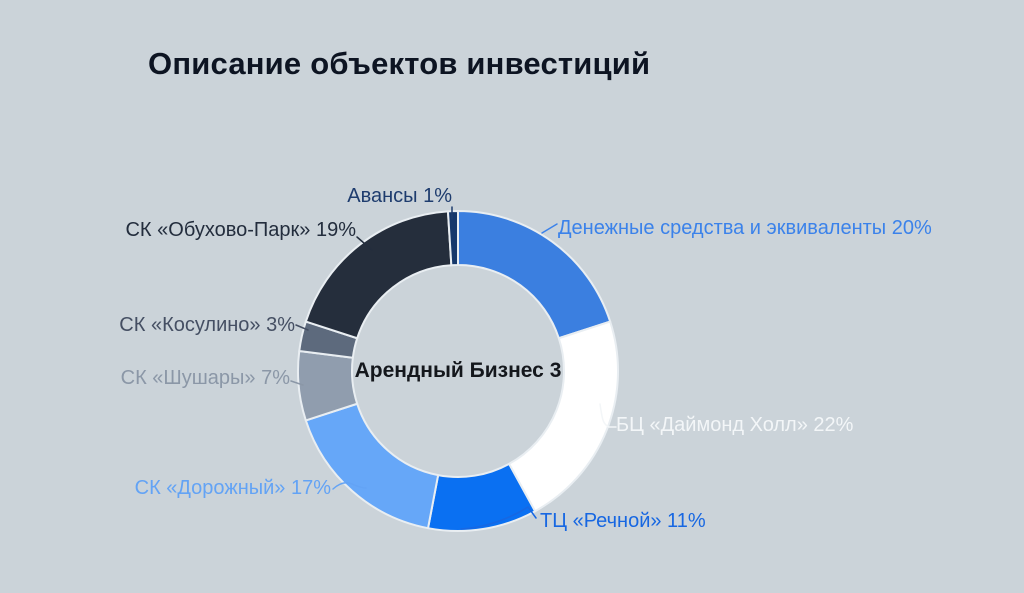  Describe the element at coordinates (623, 521) in the screenshot. I see `pie-label-rechnoy: ТЦ «Речной» 11%` at that location.